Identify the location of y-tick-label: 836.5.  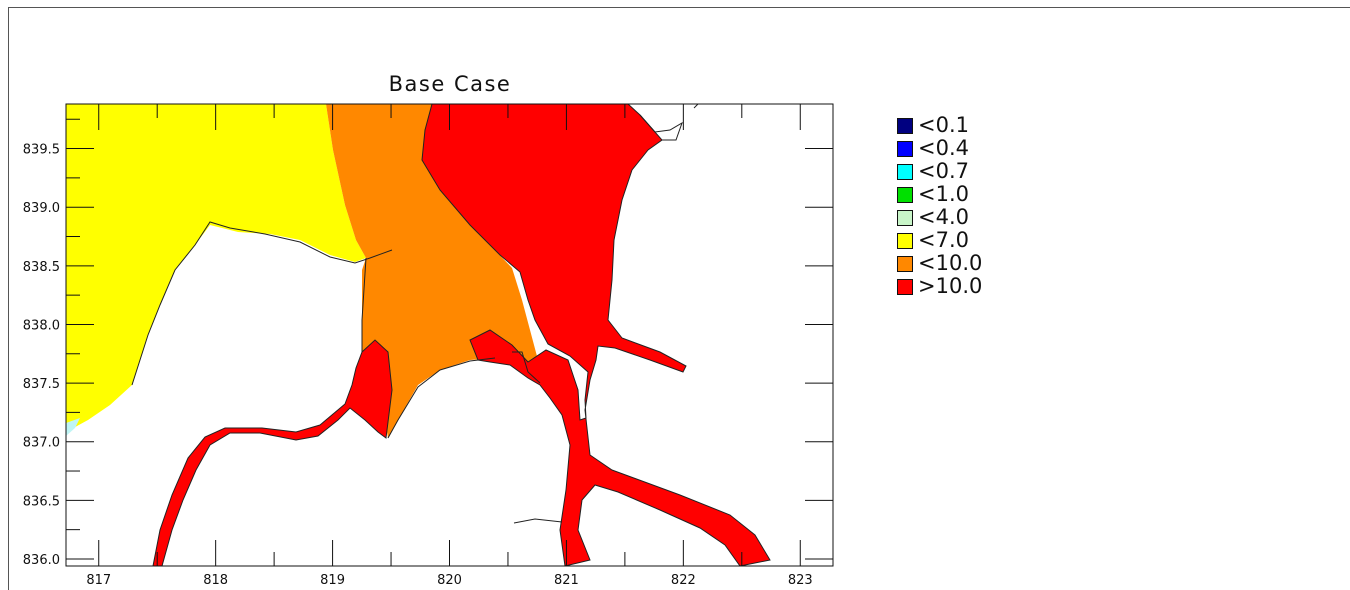
(41, 501).